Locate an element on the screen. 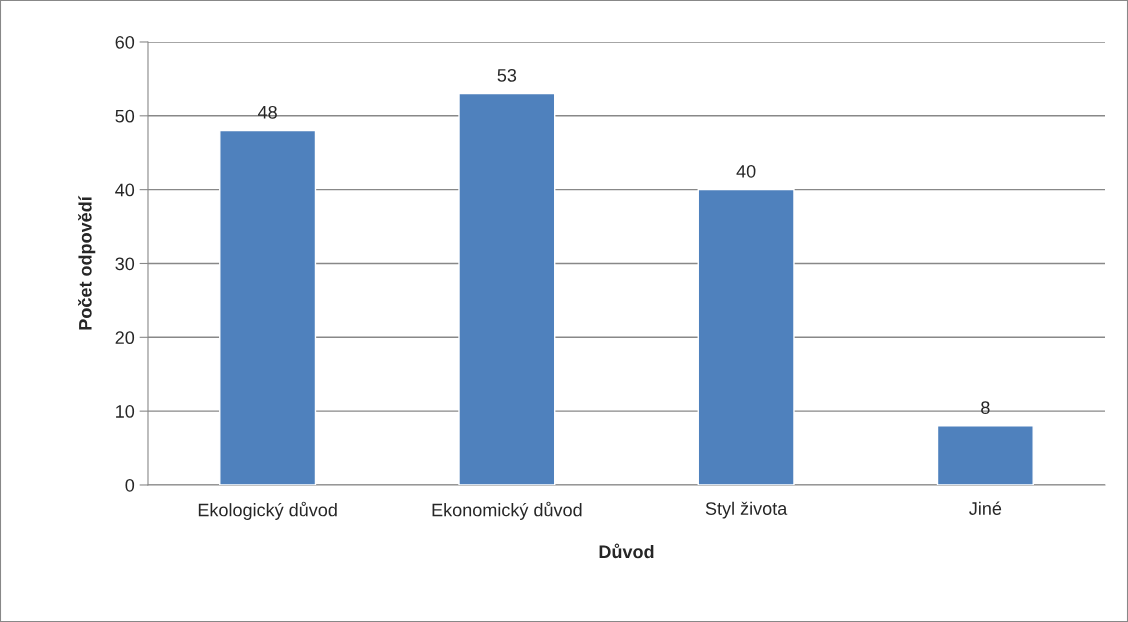 The height and width of the screenshot is (622, 1128). y-axis-title: Počet odpovědí is located at coordinates (87, 262).